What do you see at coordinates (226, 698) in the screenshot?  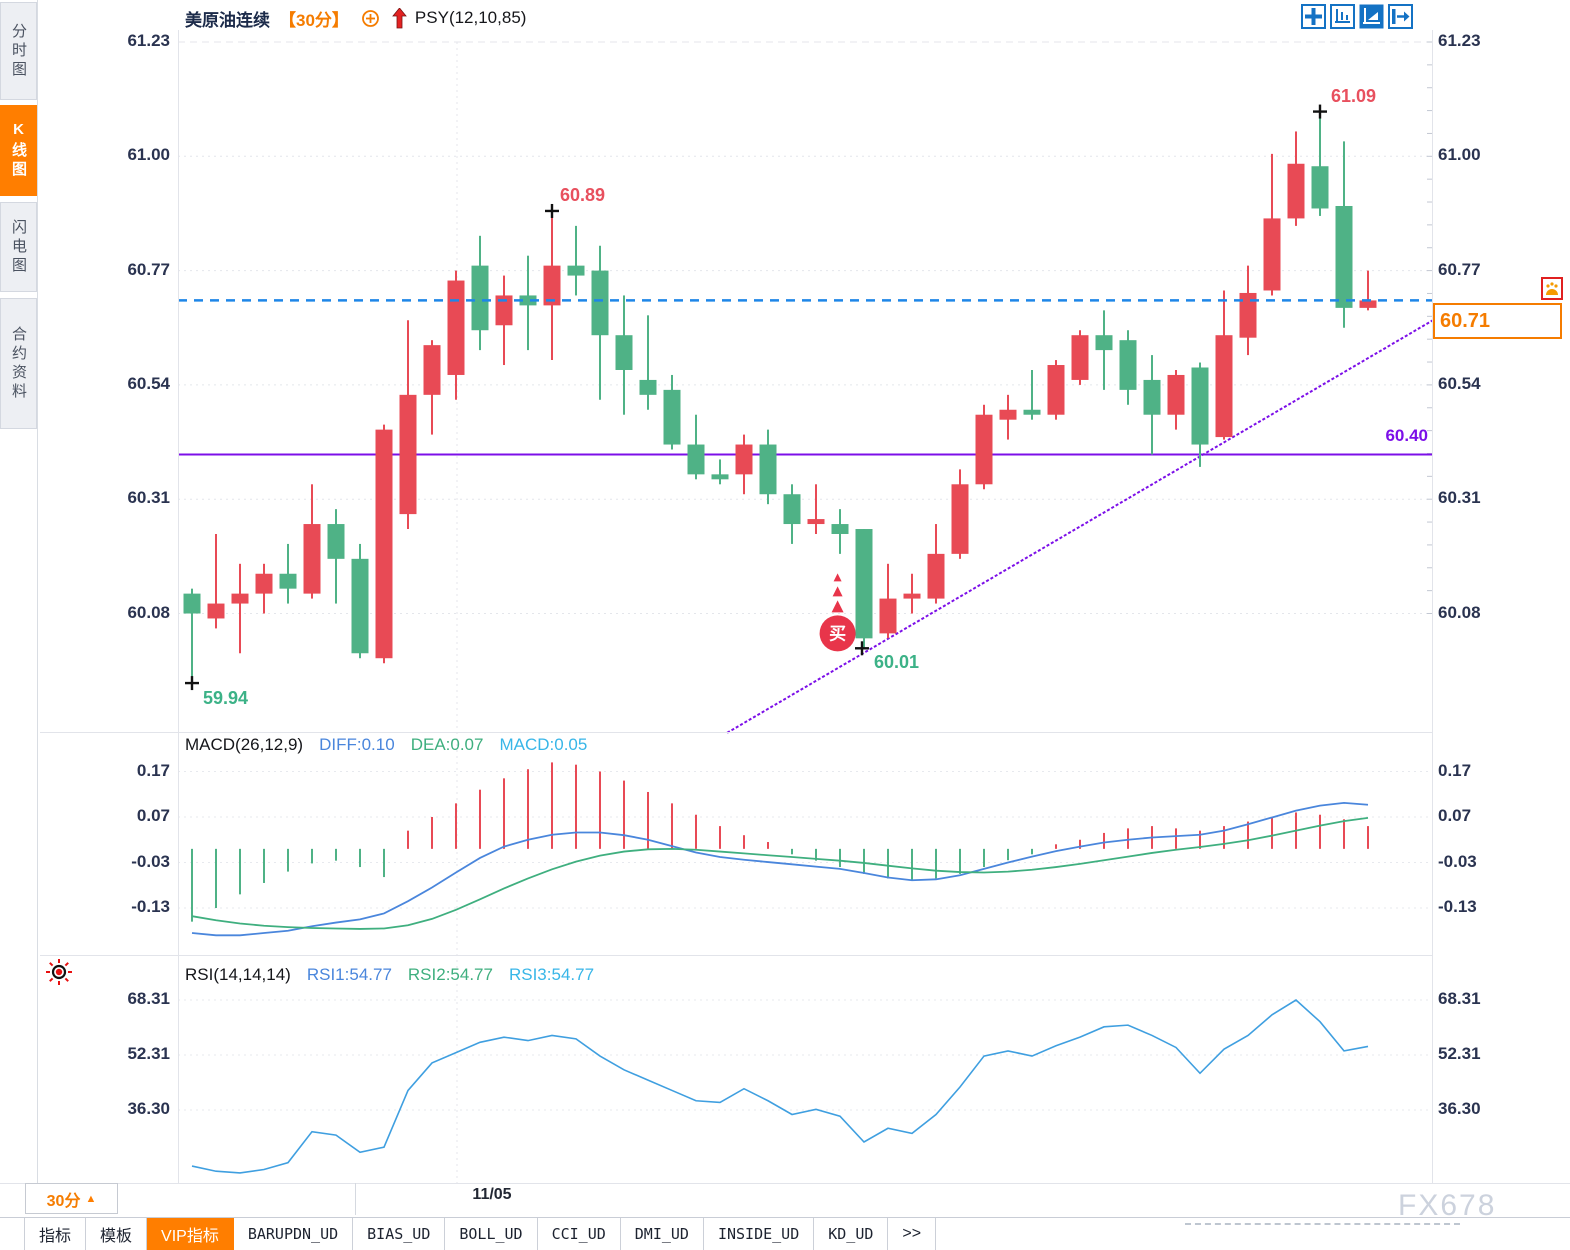 I see `swing-low-label: 59.94` at bounding box center [226, 698].